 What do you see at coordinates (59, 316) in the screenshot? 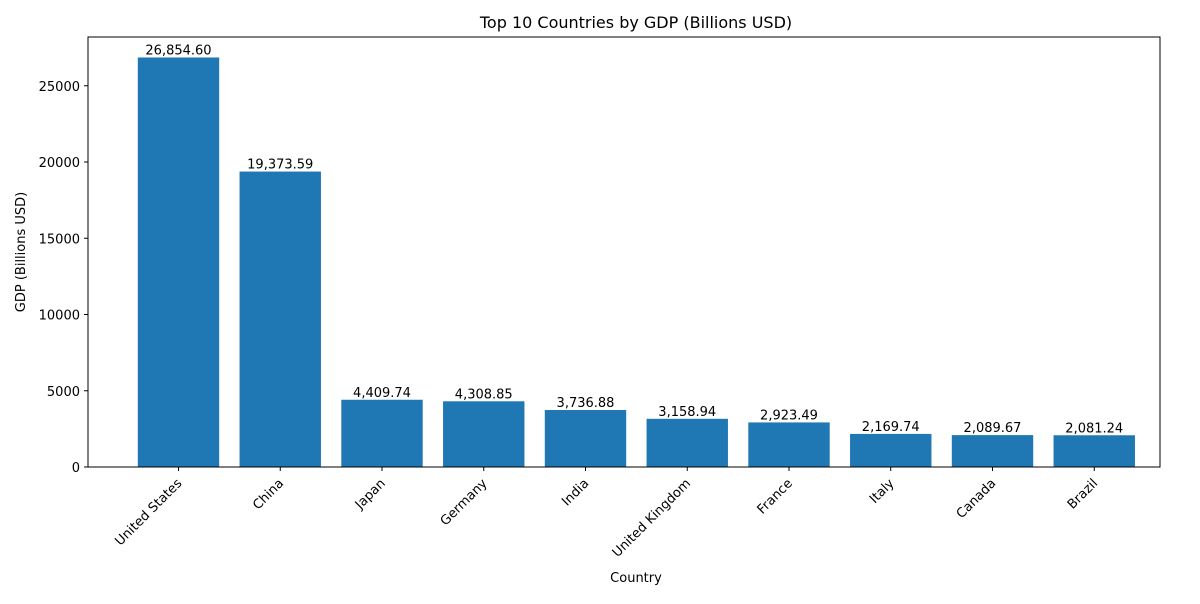
I see `y-tick-label-2: 10000` at bounding box center [59, 316].